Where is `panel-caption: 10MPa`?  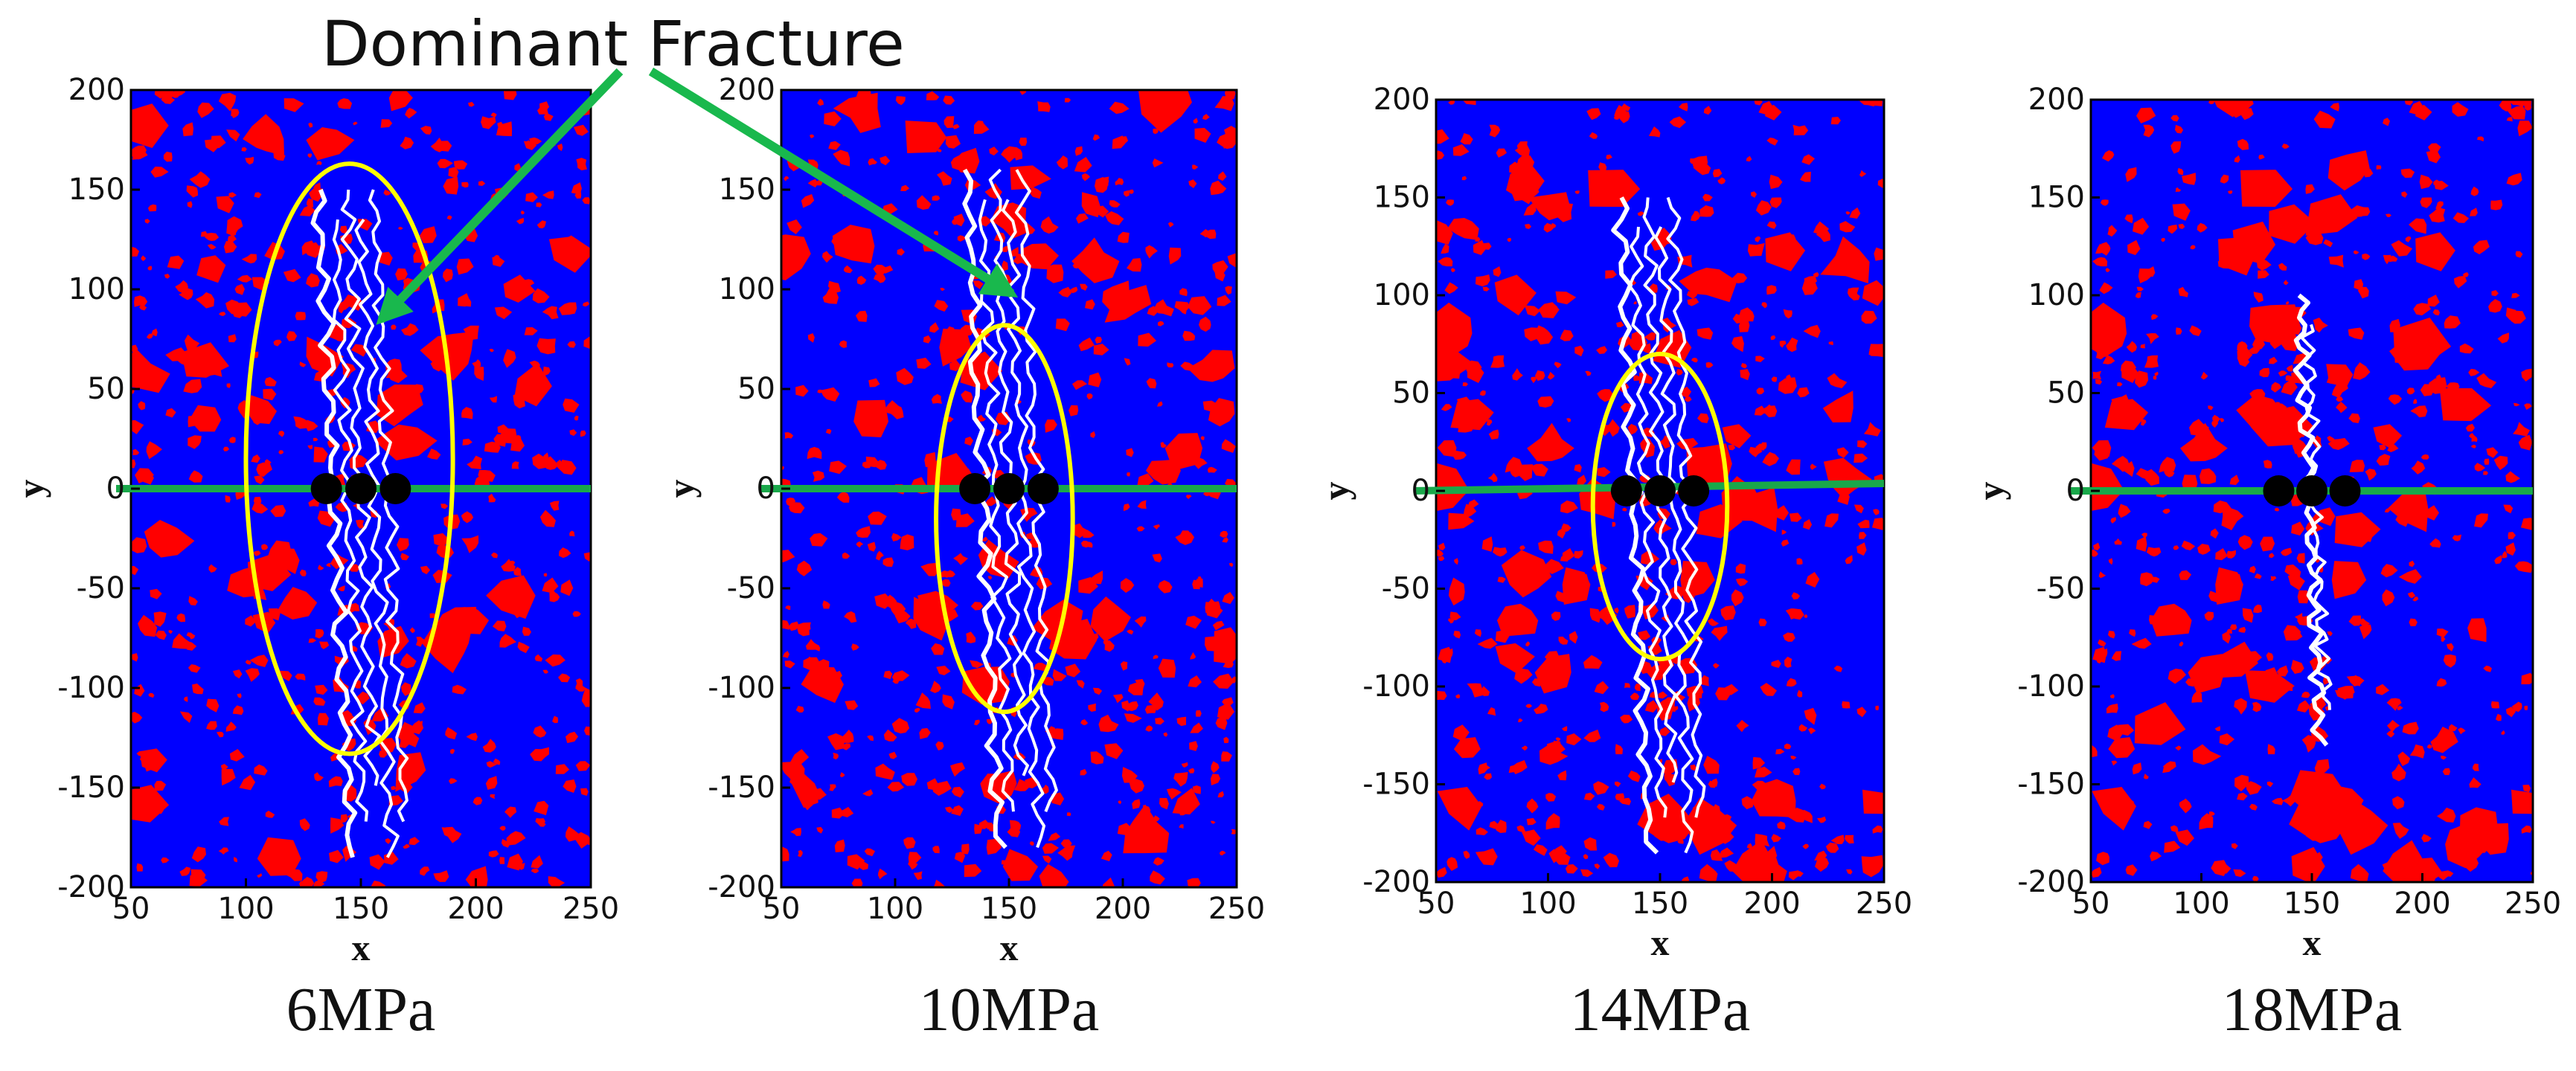
panel-caption: 10MPa is located at coordinates (1010, 1009).